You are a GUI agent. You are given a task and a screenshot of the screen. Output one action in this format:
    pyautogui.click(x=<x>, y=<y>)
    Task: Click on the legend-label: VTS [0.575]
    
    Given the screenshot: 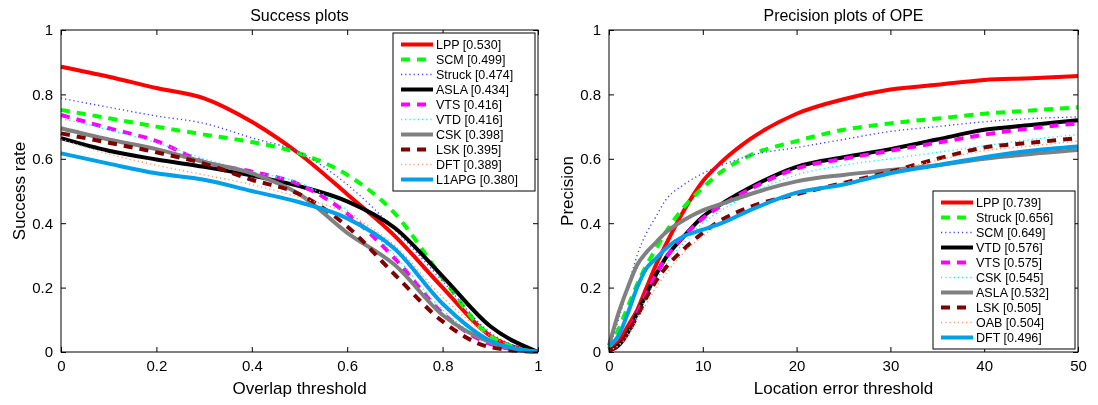 What is the action you would take?
    pyautogui.click(x=1009, y=263)
    